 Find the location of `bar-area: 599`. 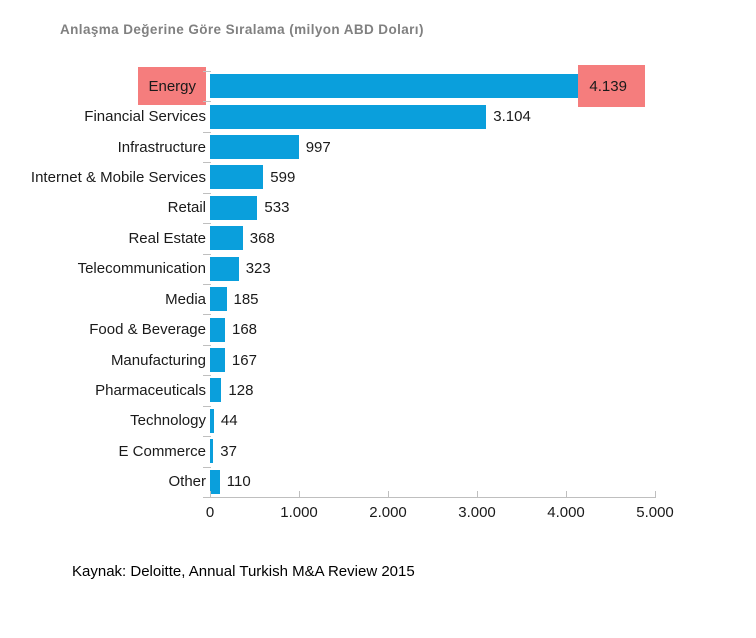

bar-area: 599 is located at coordinates (483, 177).